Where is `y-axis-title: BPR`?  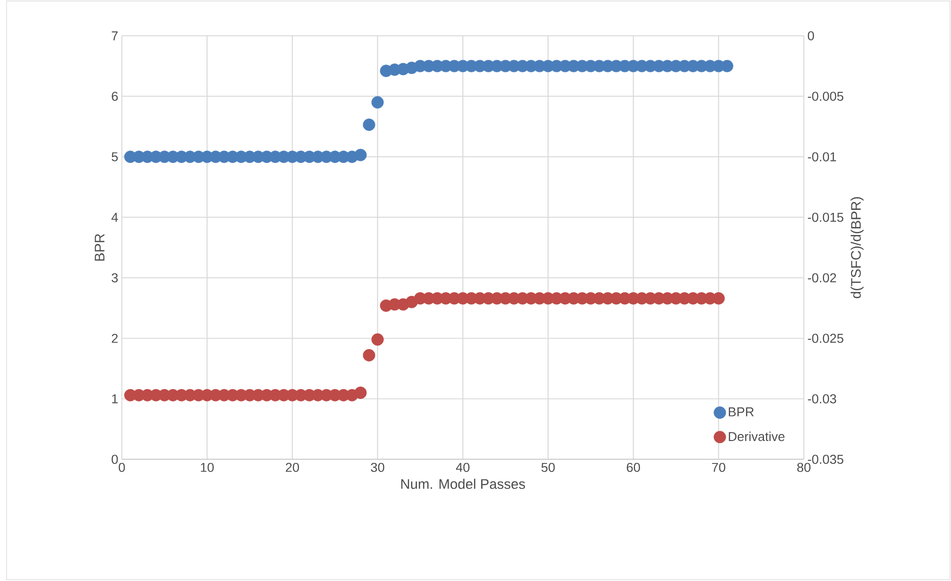
y-axis-title: BPR is located at coordinates (99, 247).